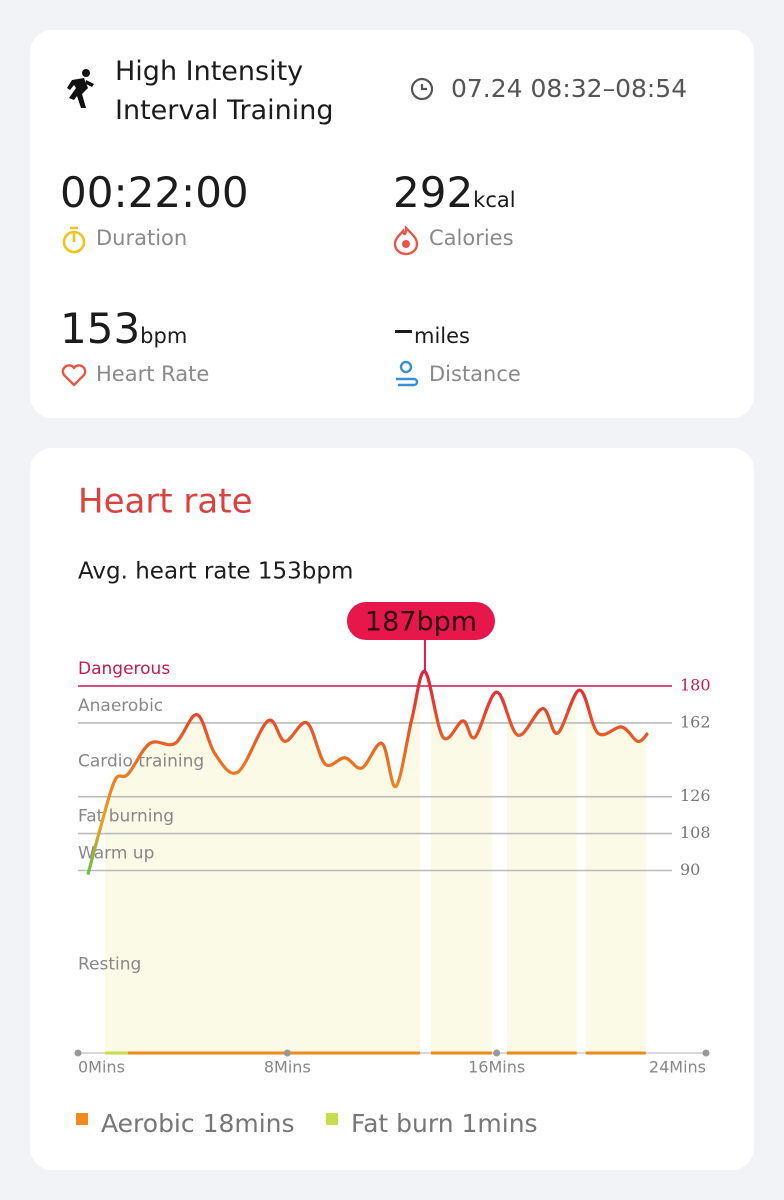 This screenshot has height=1200, width=784. Describe the element at coordinates (120, 706) in the screenshot. I see `zone-label: Anaerobic` at that location.